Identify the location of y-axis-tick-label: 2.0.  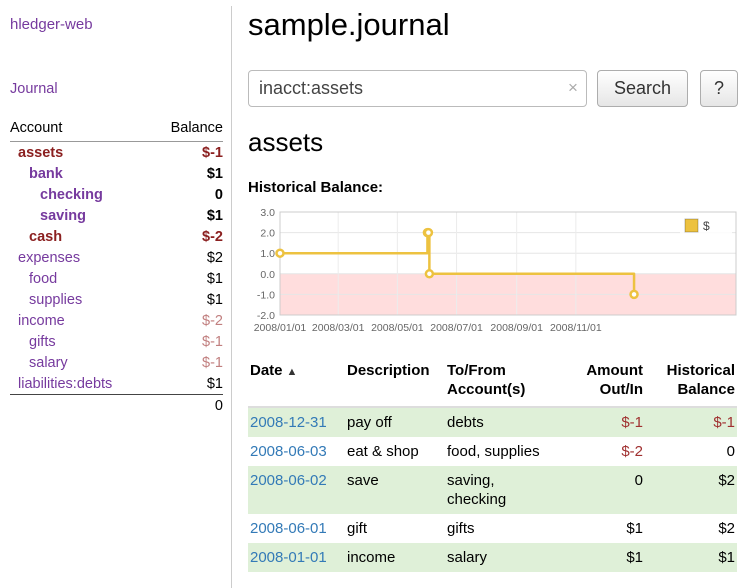
(267, 234).